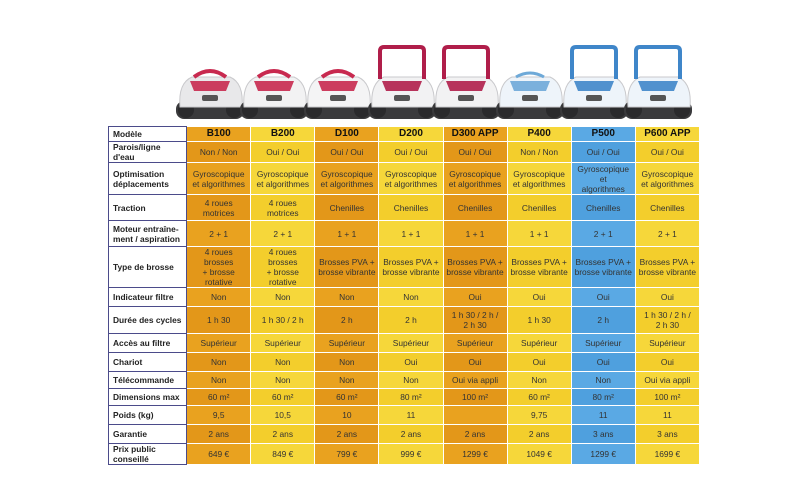  Describe the element at coordinates (539, 397) in the screenshot. I see `table-cell: 60 m²` at that location.